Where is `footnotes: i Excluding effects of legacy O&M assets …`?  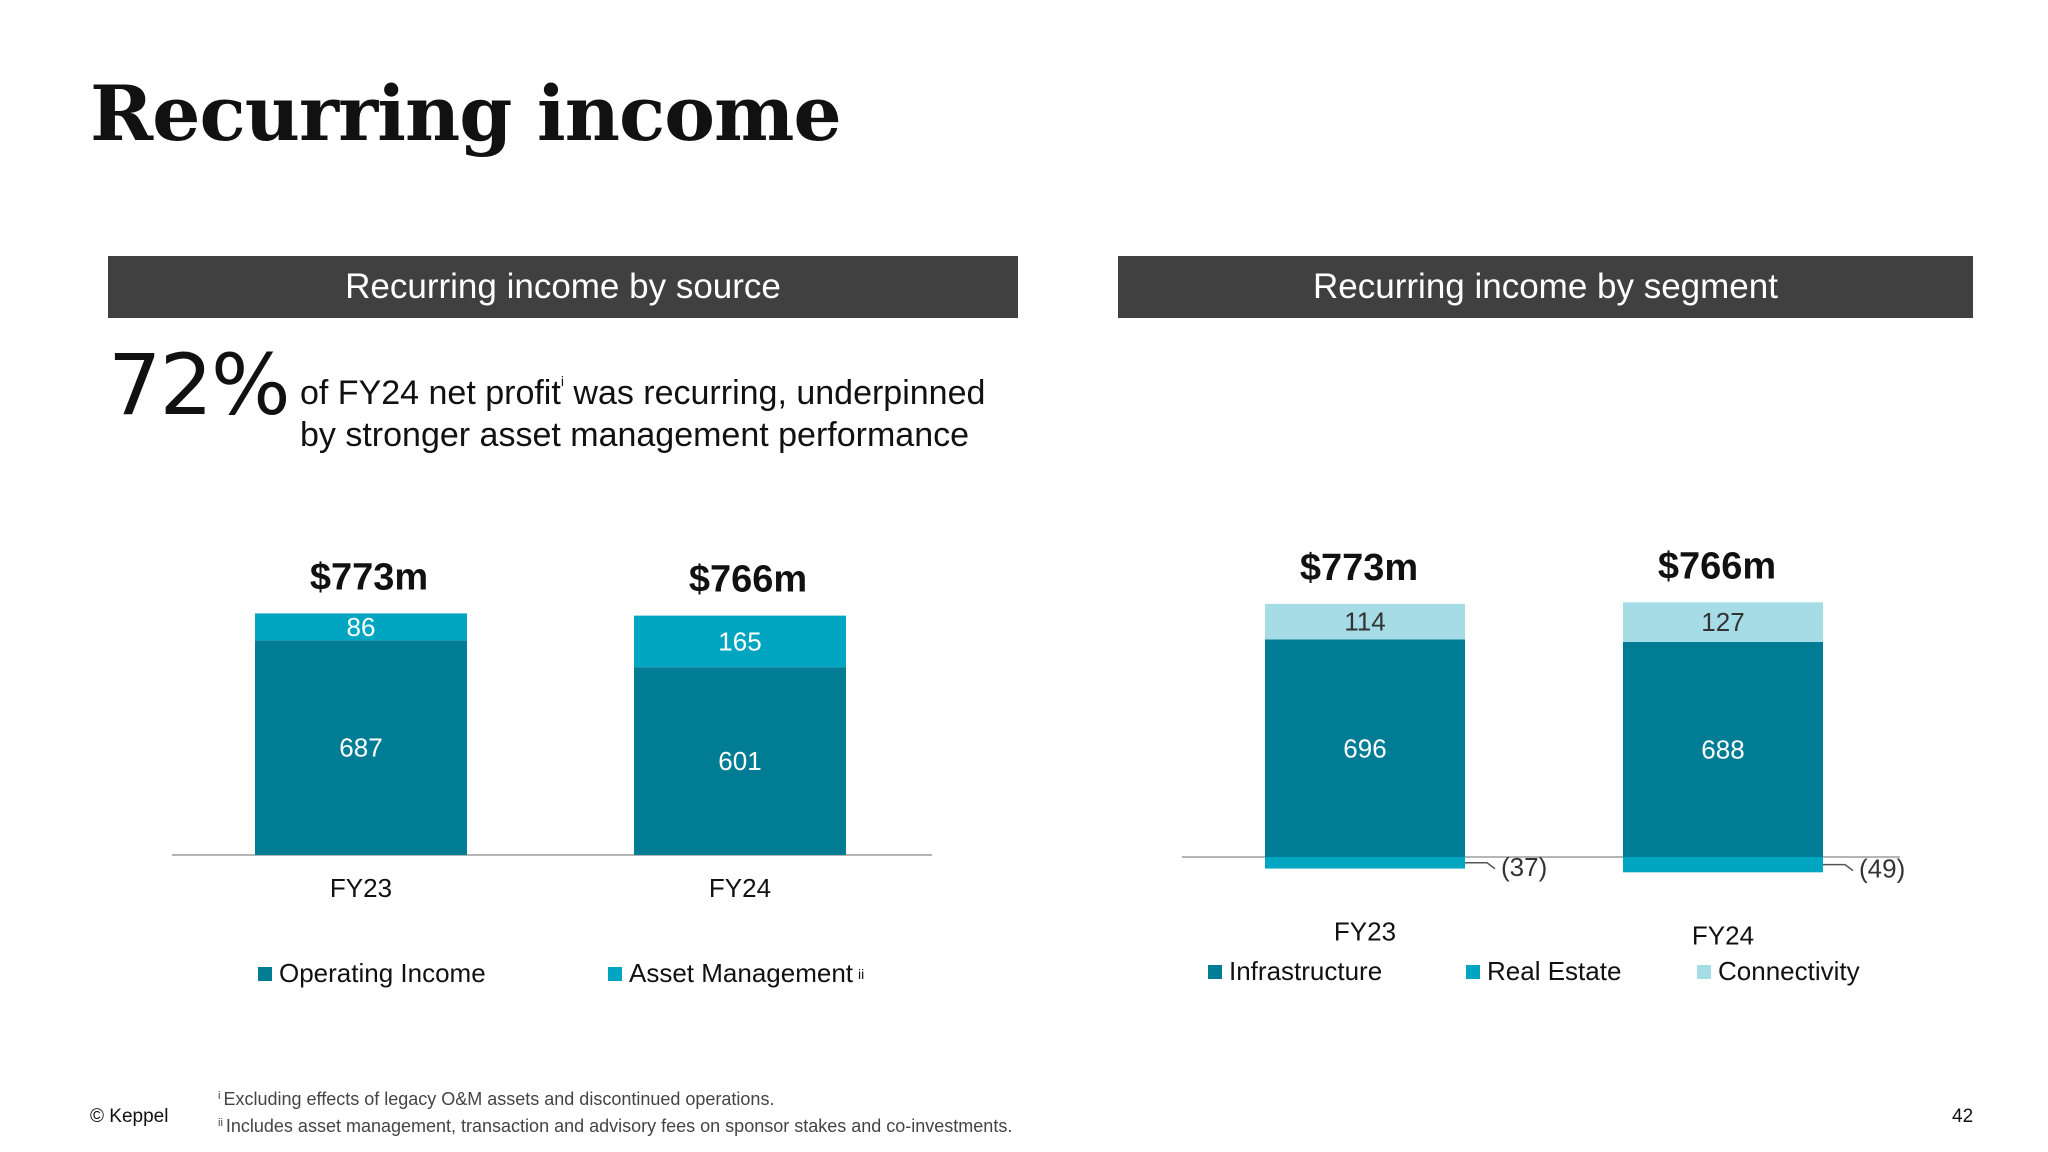 footnotes: i Excluding effects of legacy O&M assets … is located at coordinates (615, 1111).